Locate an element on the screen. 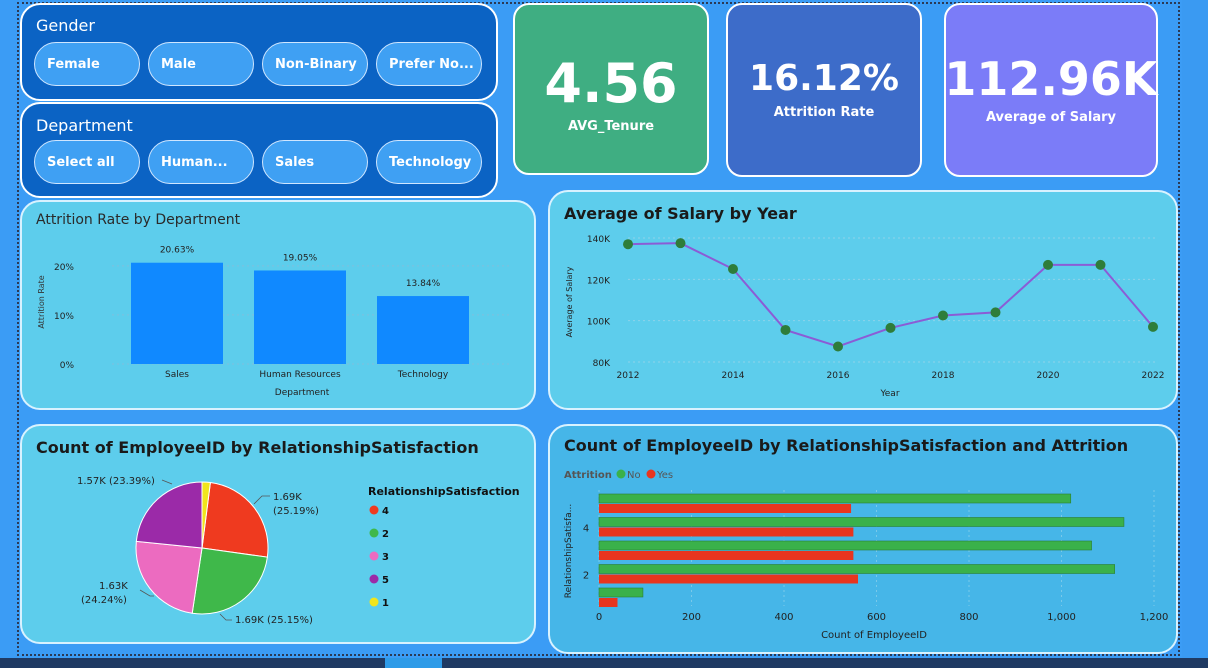 The image size is (1208, 668). line-ytick-label: 100K is located at coordinates (599, 323).